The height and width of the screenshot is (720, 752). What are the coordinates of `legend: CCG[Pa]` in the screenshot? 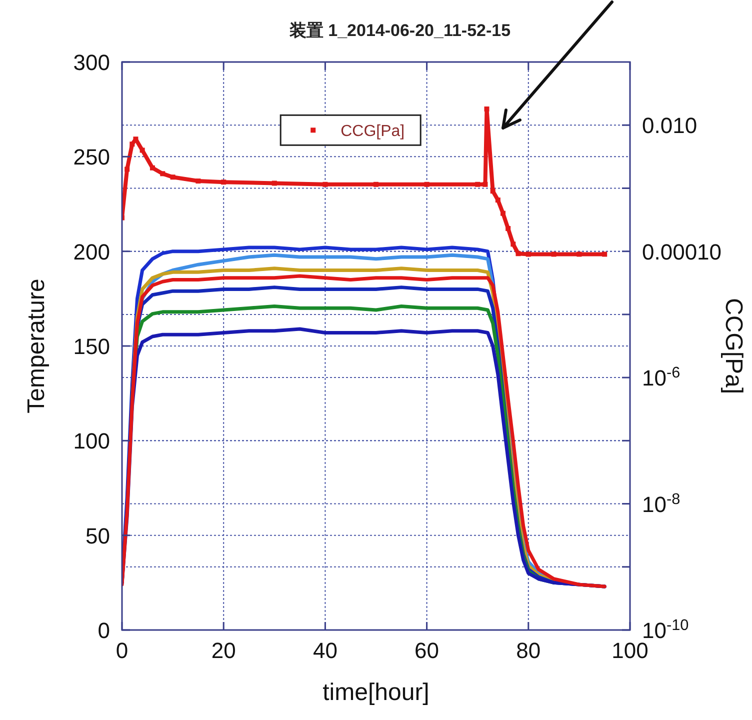 It's located at (351, 130).